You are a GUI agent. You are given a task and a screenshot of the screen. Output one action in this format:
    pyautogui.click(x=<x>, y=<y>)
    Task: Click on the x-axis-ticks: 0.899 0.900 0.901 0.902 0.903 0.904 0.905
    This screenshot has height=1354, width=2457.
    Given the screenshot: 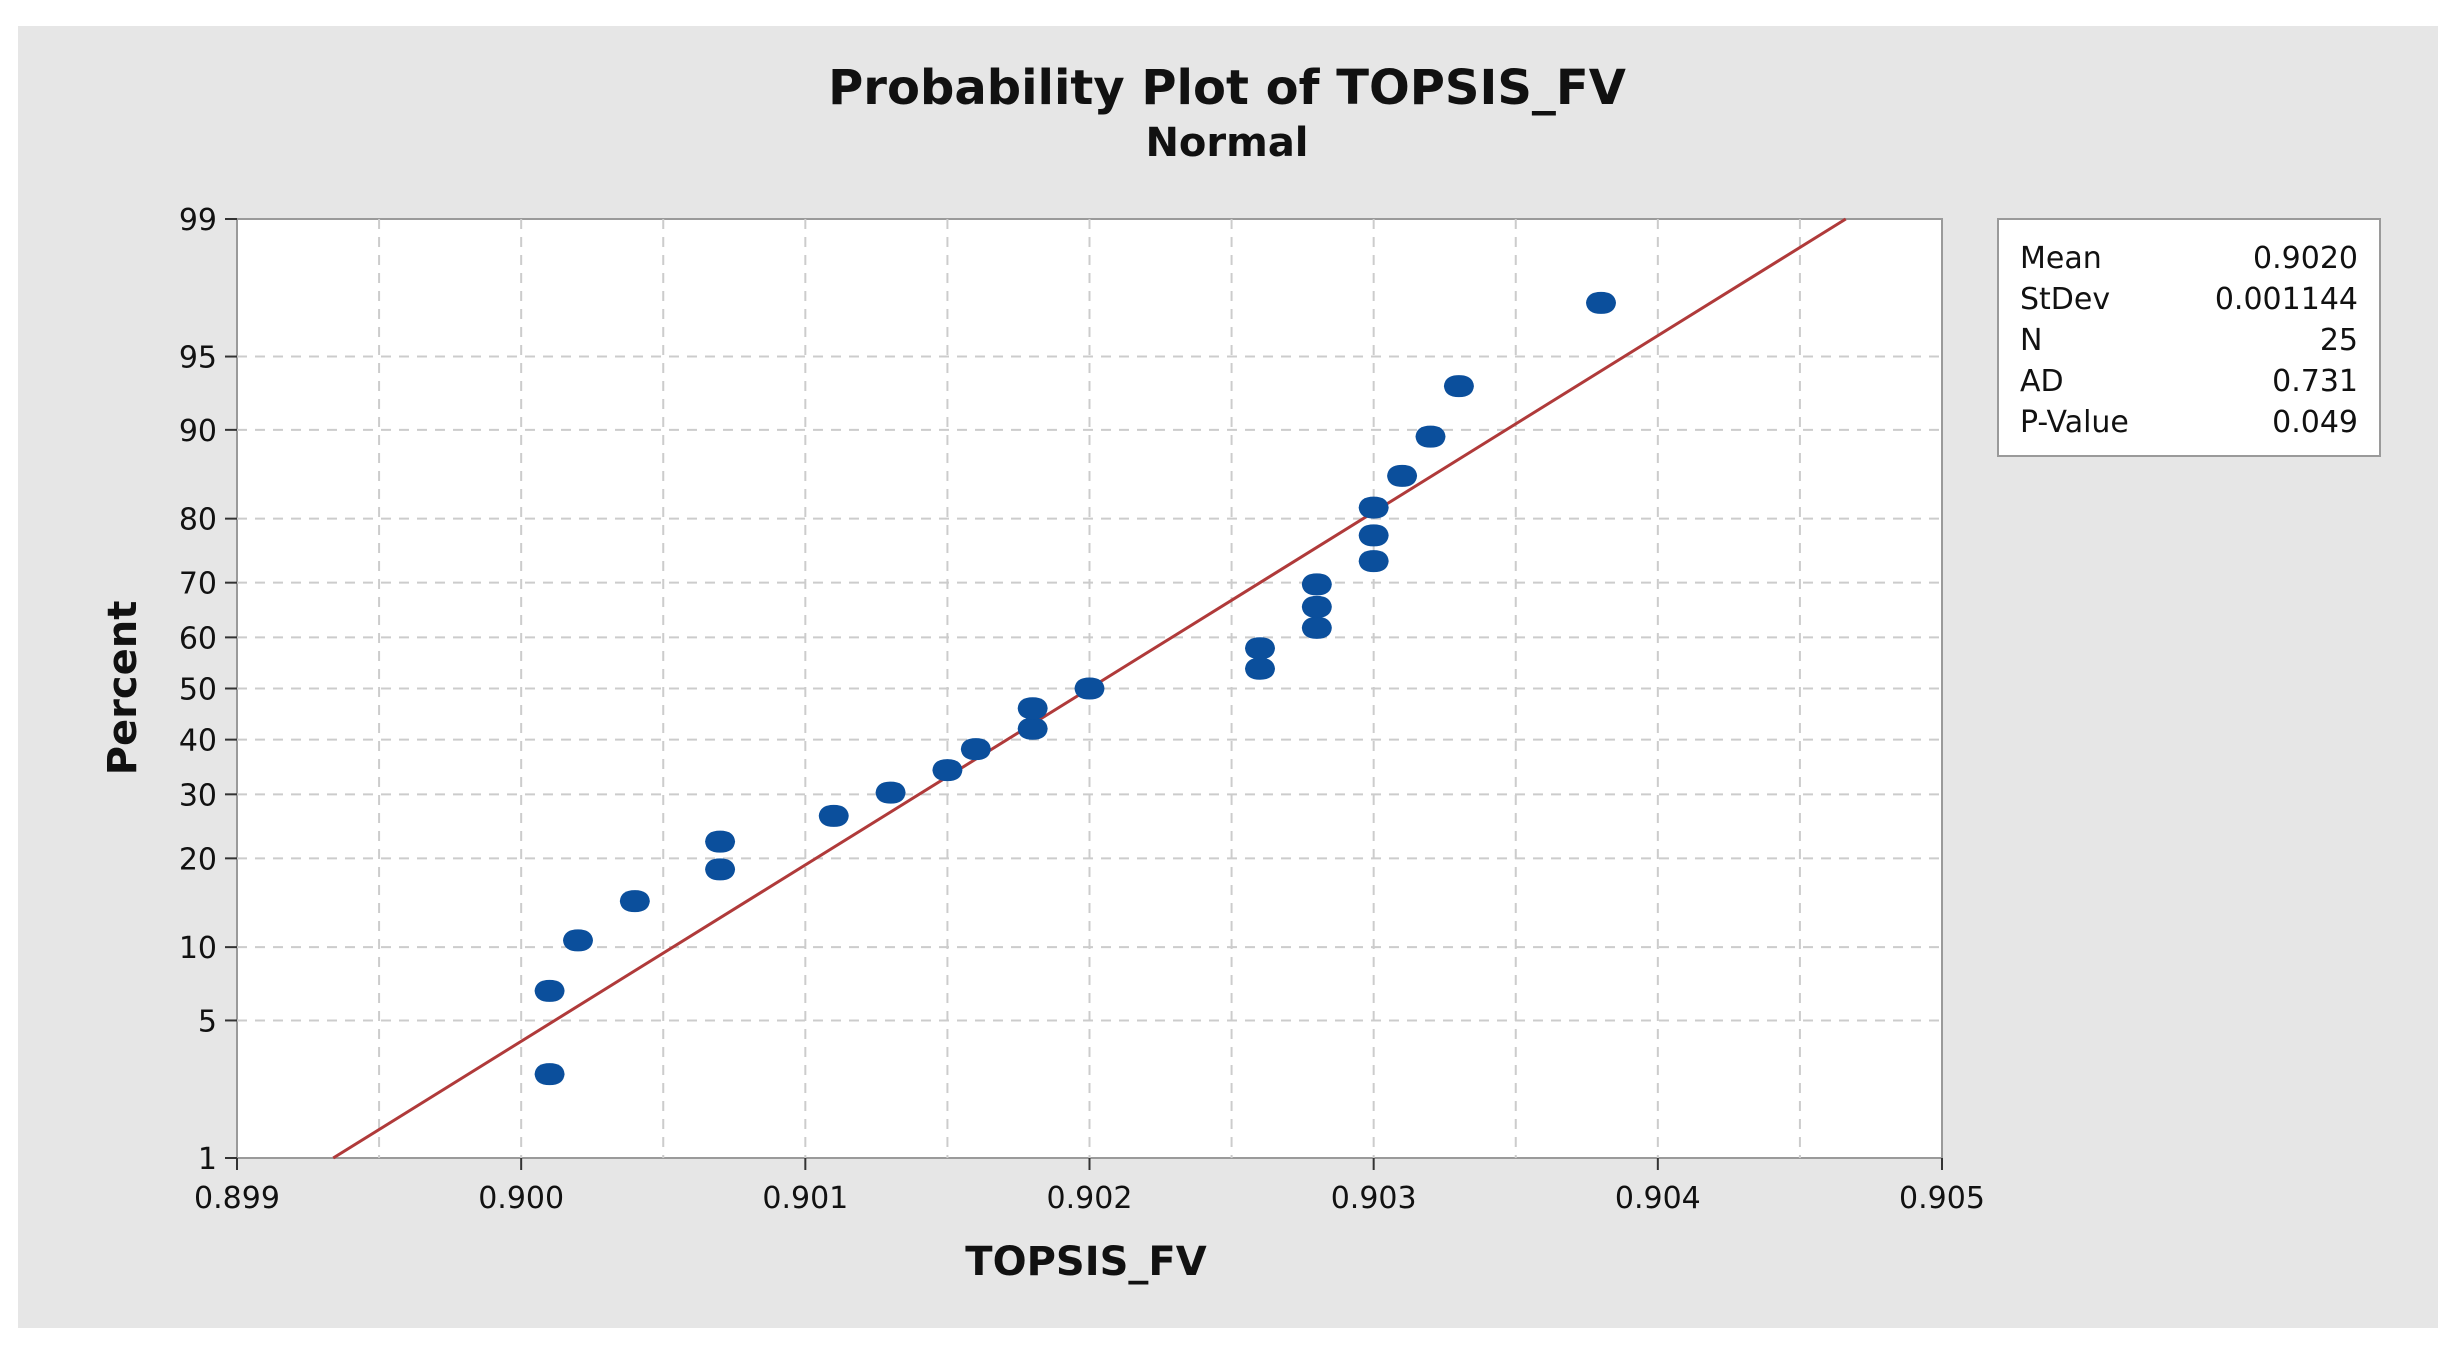 What is the action you would take?
    pyautogui.click(x=1089, y=1187)
    